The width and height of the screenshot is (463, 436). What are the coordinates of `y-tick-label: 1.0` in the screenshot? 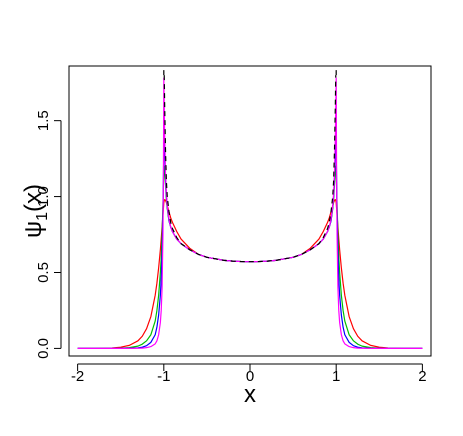 It's located at (43, 196).